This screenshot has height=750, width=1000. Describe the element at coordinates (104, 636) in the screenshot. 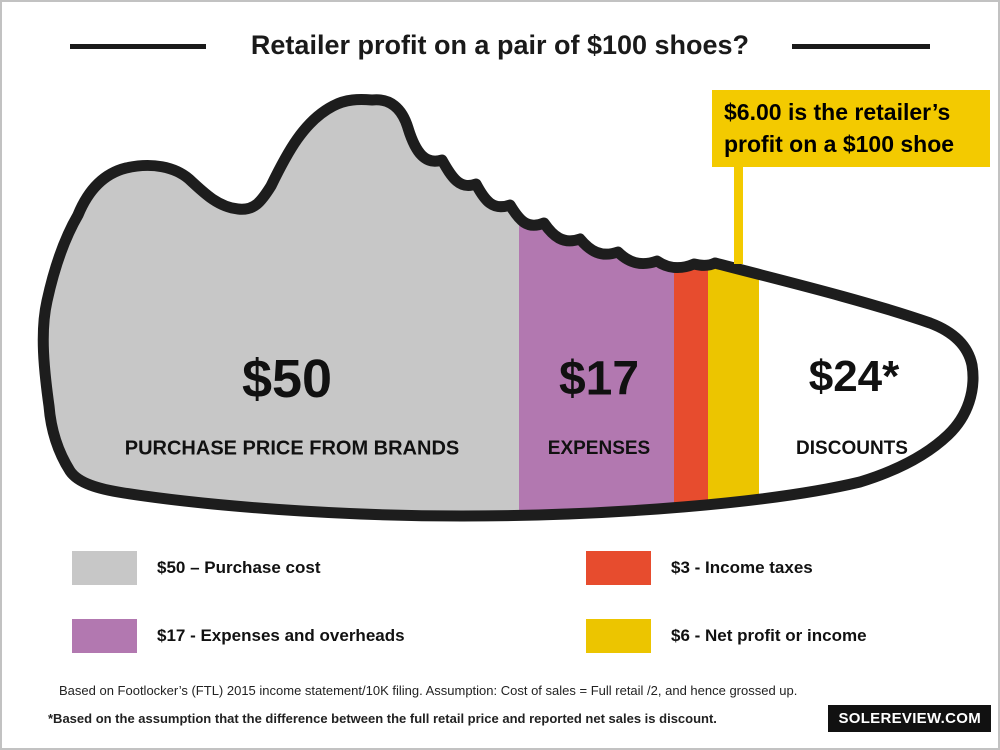

I see `legend-swatch-expenses` at that location.